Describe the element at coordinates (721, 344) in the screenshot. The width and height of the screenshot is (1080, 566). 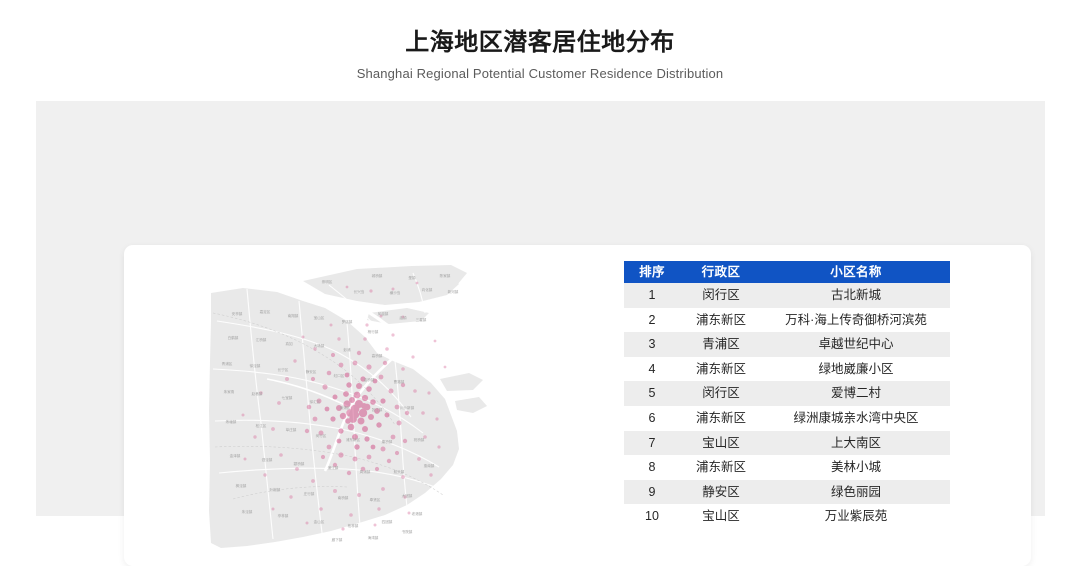
I see `cell-district: 青浦区` at that location.